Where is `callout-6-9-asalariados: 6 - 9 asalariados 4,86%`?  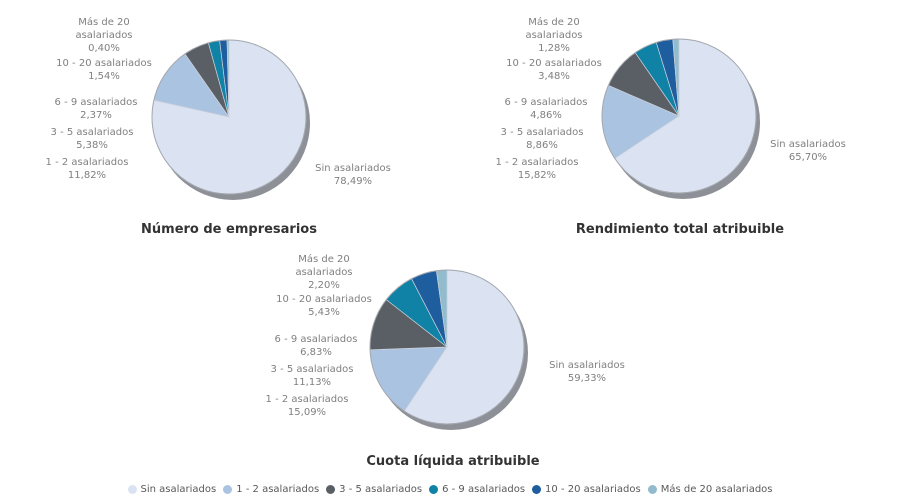
callout-6-9-asalariados: 6 - 9 asalariados 4,86% is located at coordinates (546, 109).